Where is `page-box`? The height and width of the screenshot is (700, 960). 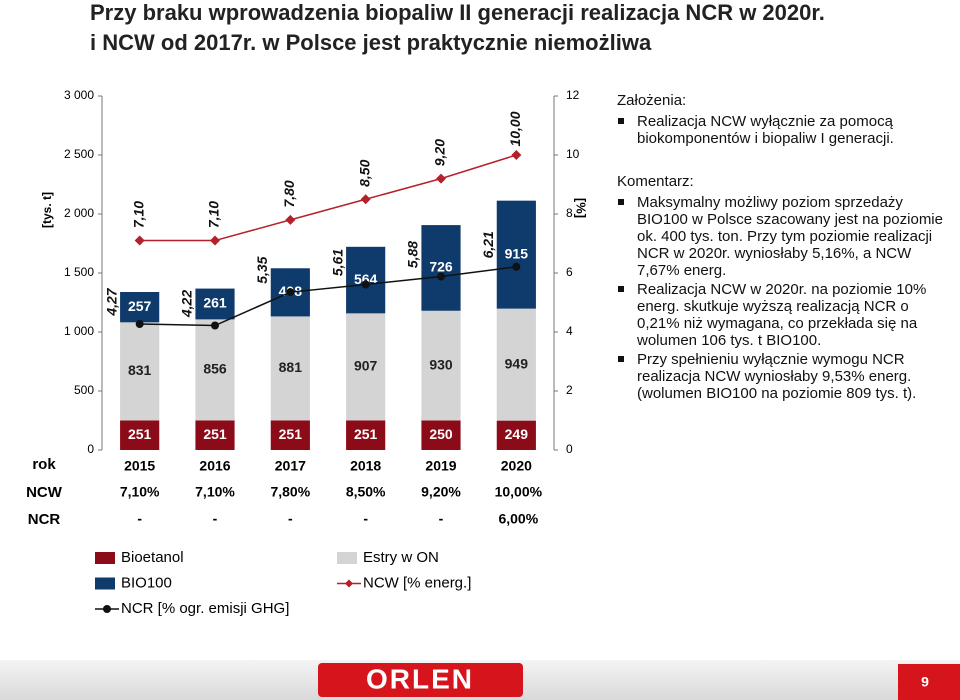
page-box is located at coordinates (929, 682).